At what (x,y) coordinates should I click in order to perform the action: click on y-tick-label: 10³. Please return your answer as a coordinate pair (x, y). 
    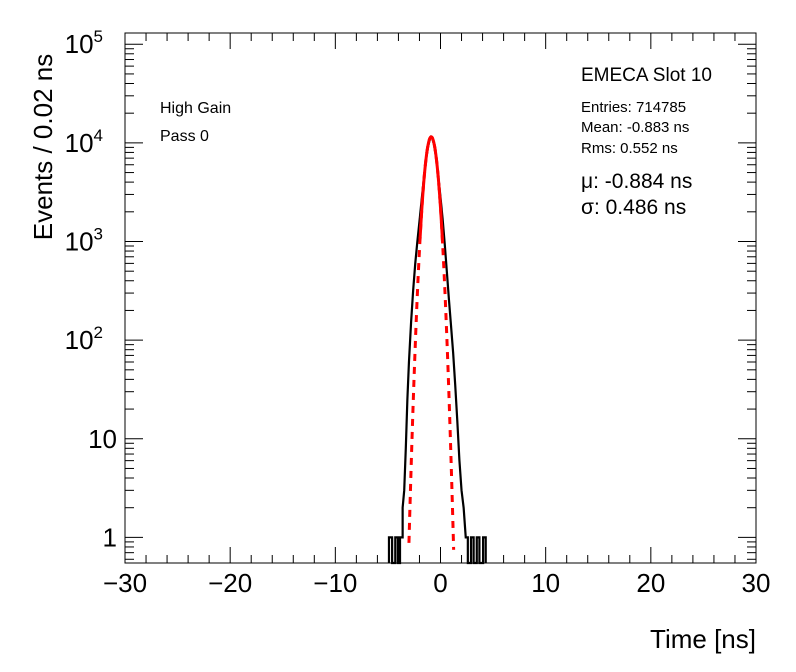
    Looking at the image, I should click on (84, 240).